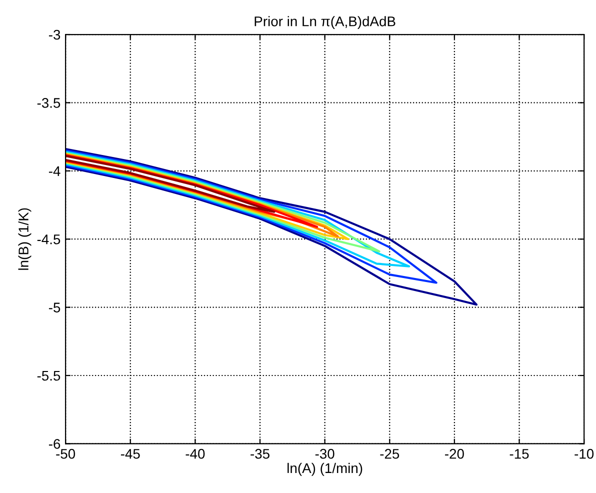 The image size is (596, 493). Describe the element at coordinates (66, 453) in the screenshot. I see `x-tick-label: -50` at that location.